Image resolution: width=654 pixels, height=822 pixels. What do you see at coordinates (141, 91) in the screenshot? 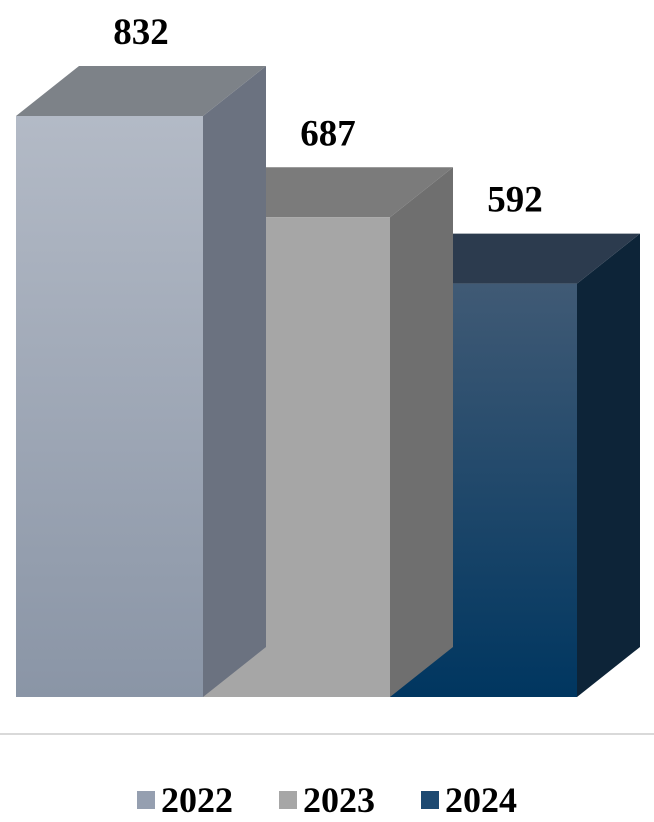
I see `bar-top-2022` at bounding box center [141, 91].